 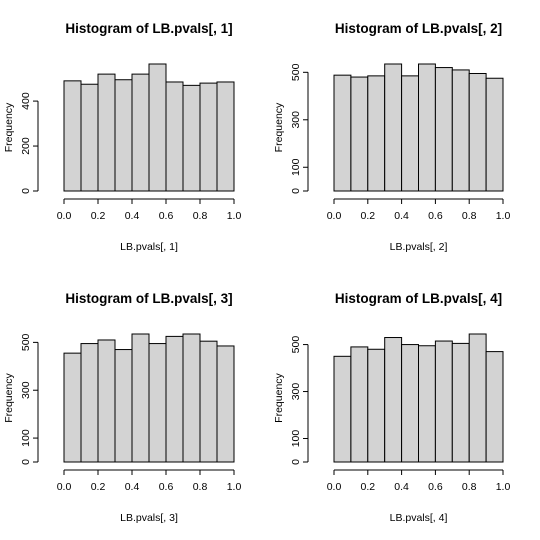 What do you see at coordinates (26, 101) in the screenshot?
I see `y-tick-label: 400` at bounding box center [26, 101].